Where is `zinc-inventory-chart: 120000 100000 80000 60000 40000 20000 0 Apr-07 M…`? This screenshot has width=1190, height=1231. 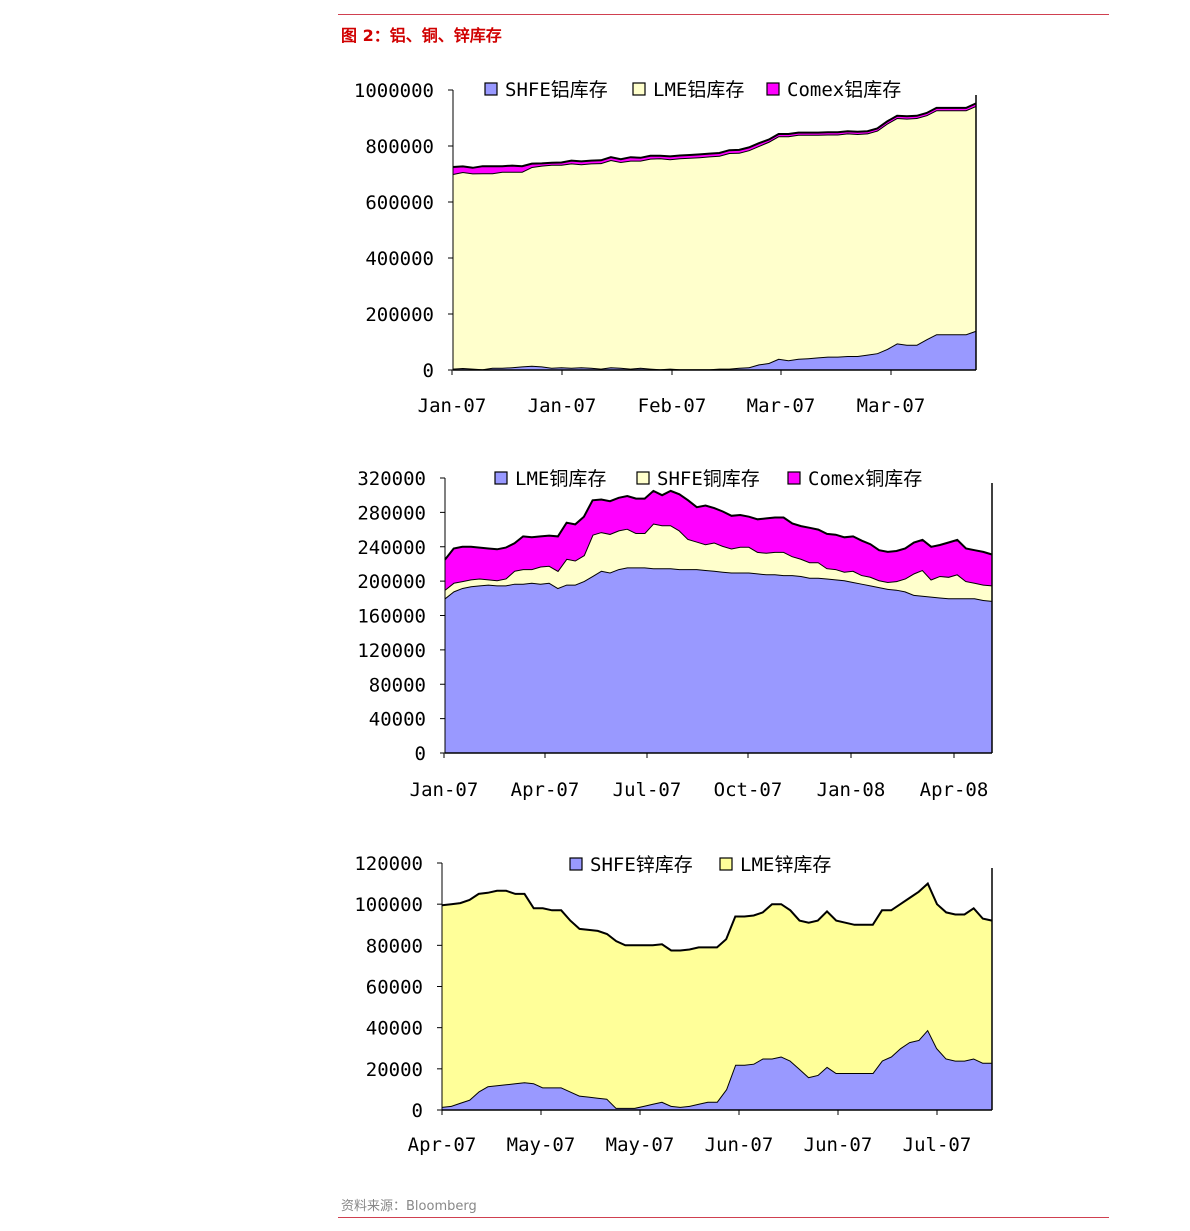 zinc-inventory-chart: 120000 100000 80000 60000 40000 20000 0 Apr-07 M… is located at coordinates (673, 1004).